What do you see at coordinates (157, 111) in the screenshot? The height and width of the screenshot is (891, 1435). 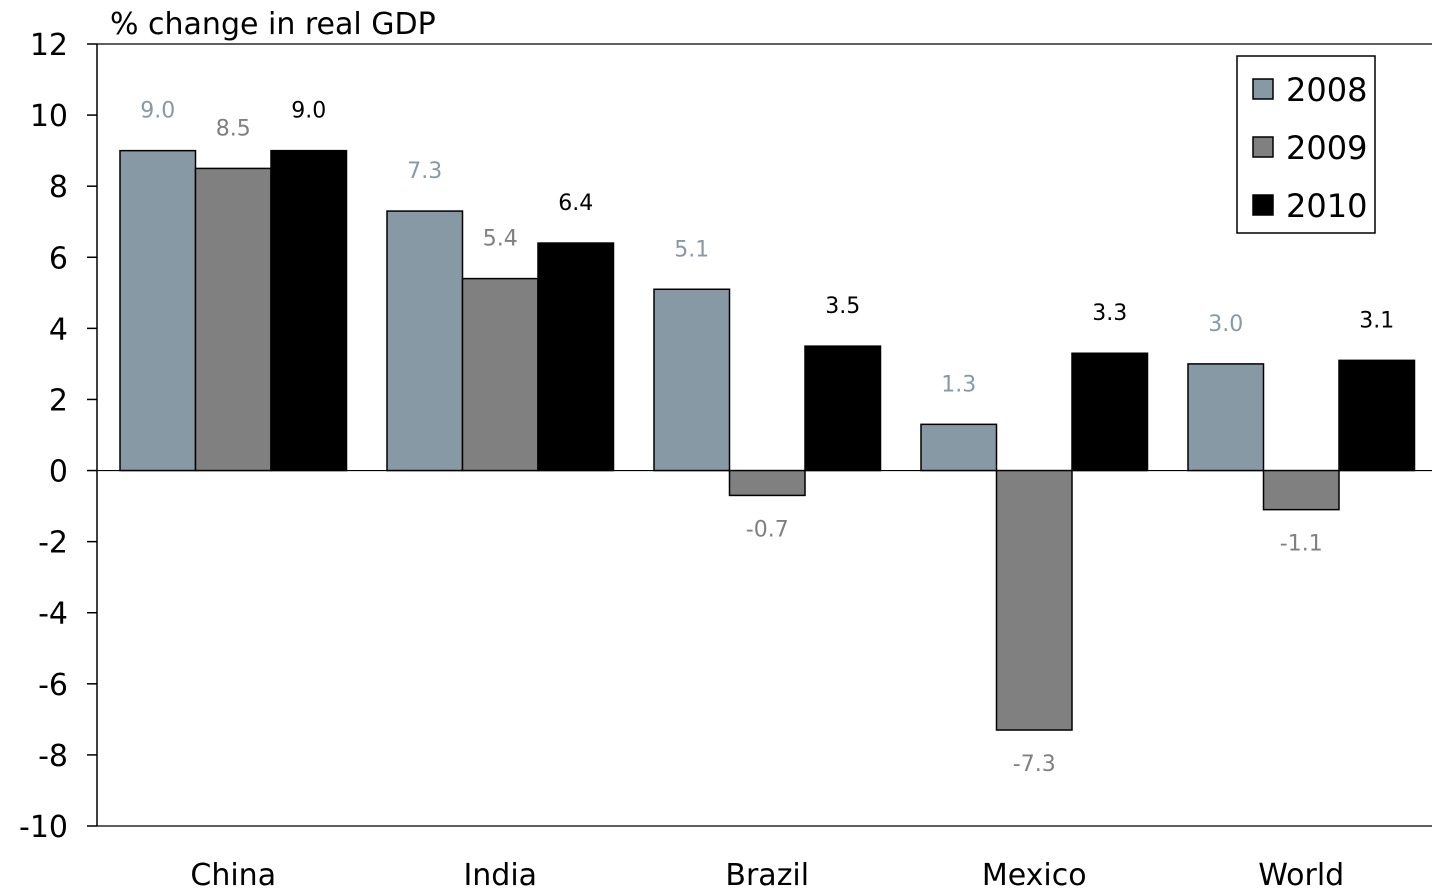 I see `data-label-2008-china: 9.0` at bounding box center [157, 111].